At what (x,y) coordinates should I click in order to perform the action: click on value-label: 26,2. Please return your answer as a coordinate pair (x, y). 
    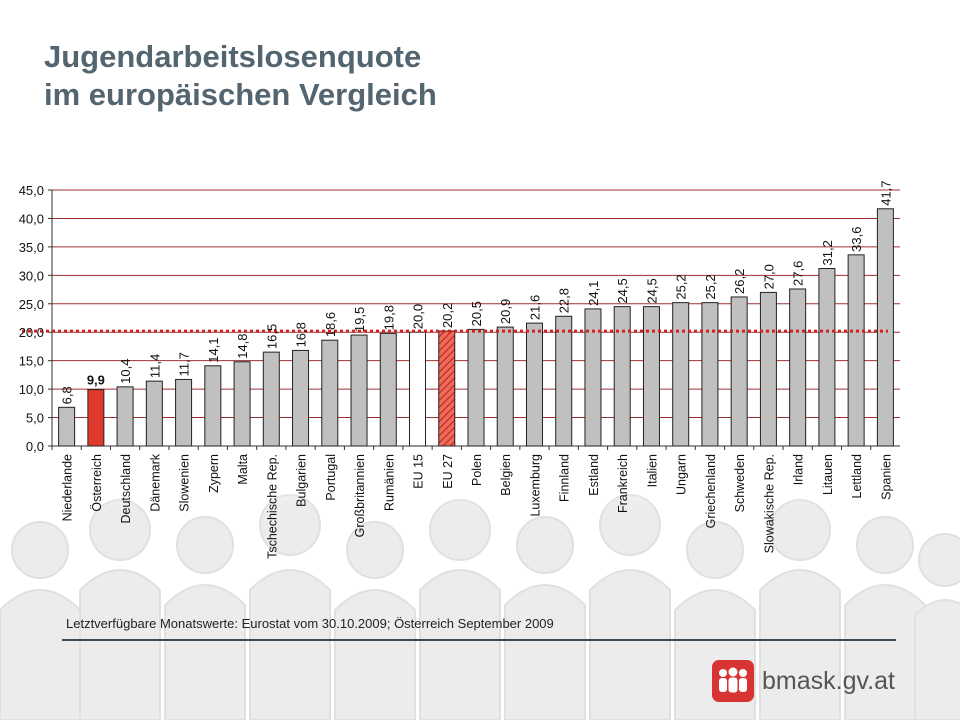
    Looking at the image, I should click on (739, 281).